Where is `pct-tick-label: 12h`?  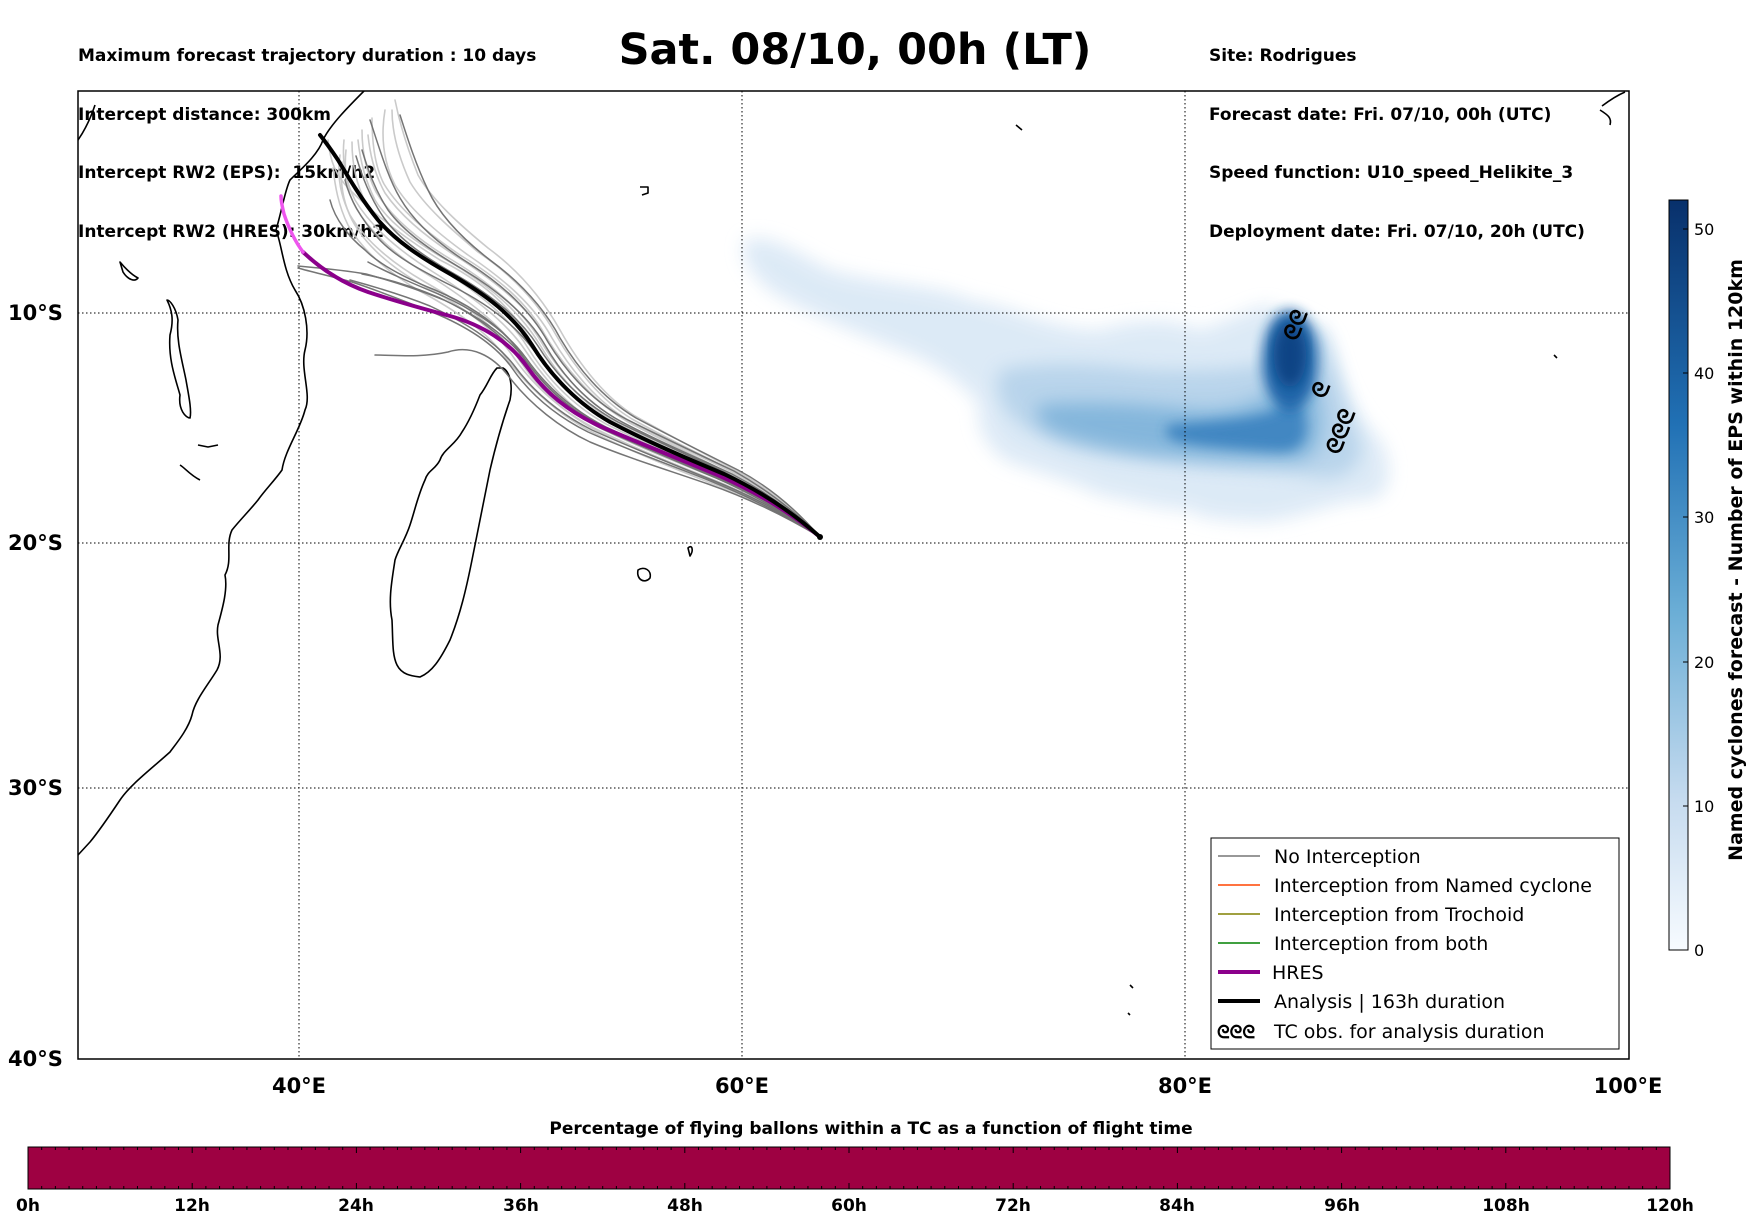
pct-tick-label: 12h is located at coordinates (192, 1206).